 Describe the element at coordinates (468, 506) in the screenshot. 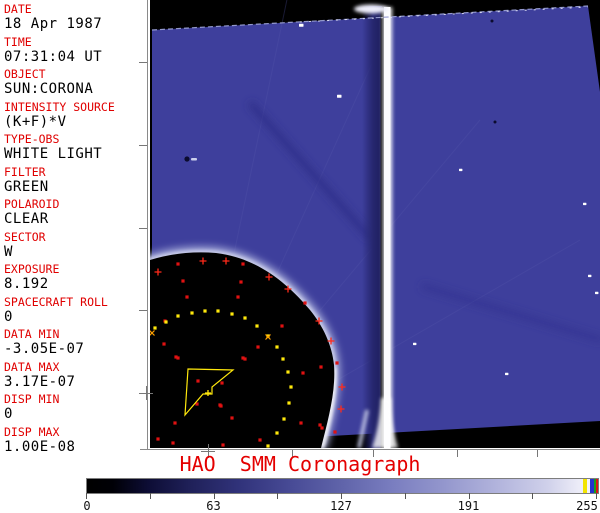

I see `colorbar-tick-label: 191` at that location.